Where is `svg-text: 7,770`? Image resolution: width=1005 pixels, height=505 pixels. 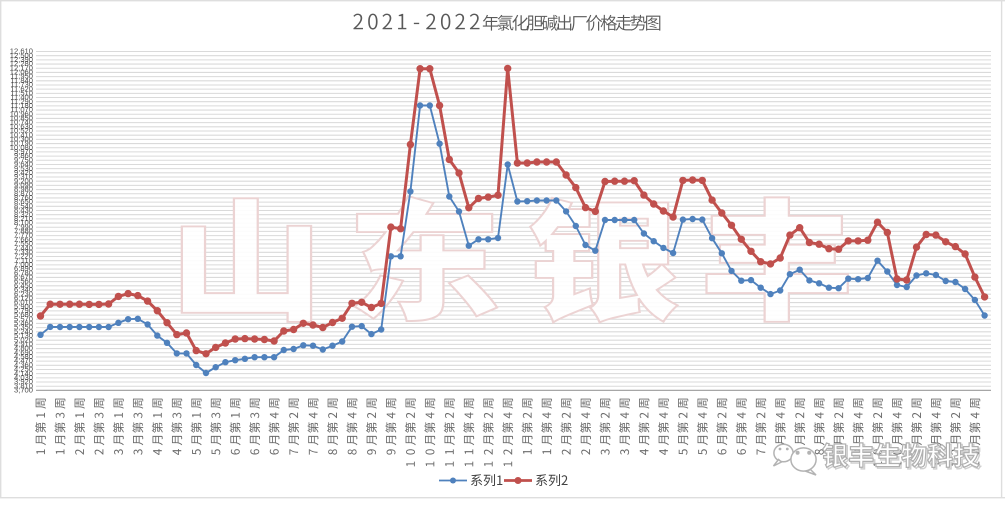 svg-text: 7,770 is located at coordinates (23, 235).